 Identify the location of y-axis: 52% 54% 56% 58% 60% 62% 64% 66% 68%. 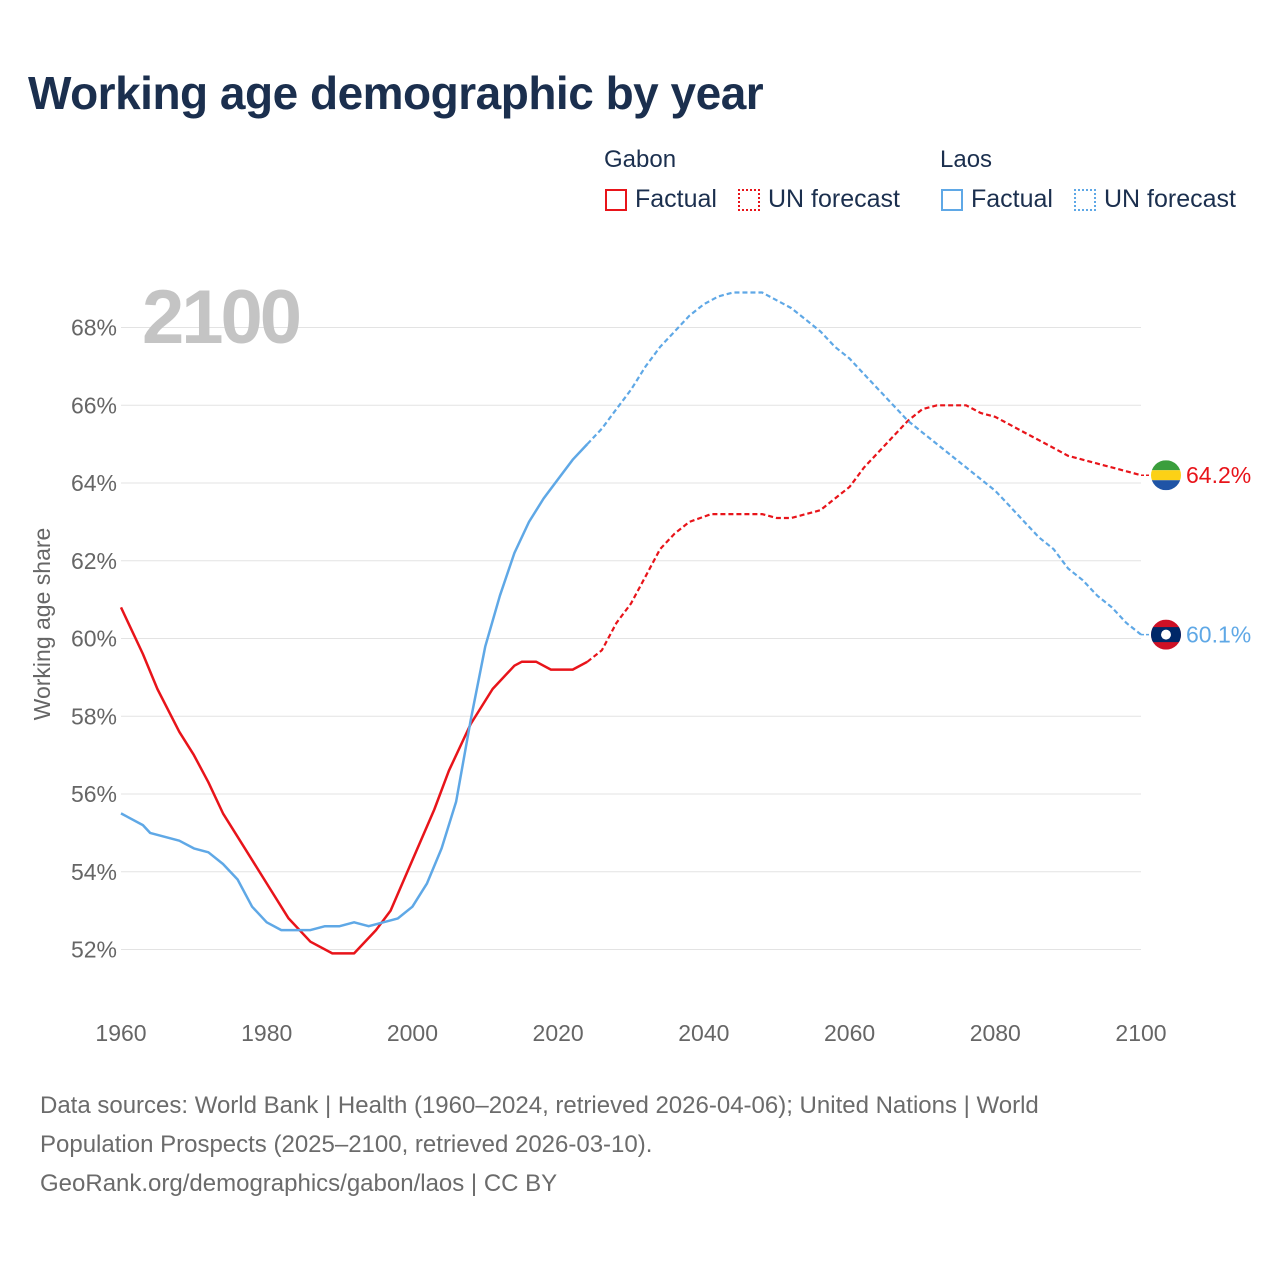
(94, 639).